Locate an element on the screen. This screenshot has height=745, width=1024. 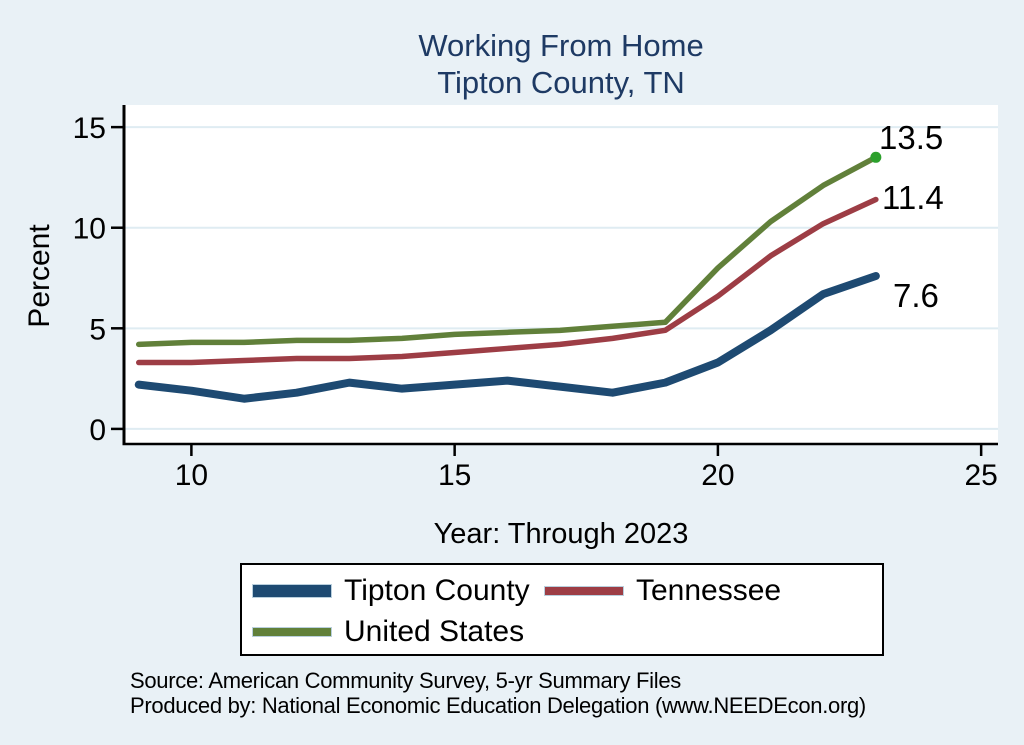
legend-label-united-states: United States is located at coordinates (434, 631).